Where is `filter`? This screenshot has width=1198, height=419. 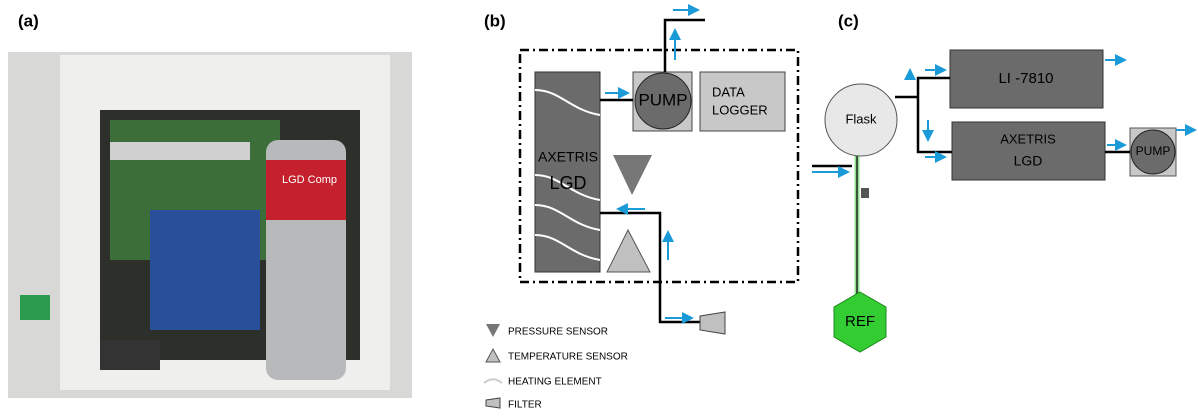
filter is located at coordinates (712, 323).